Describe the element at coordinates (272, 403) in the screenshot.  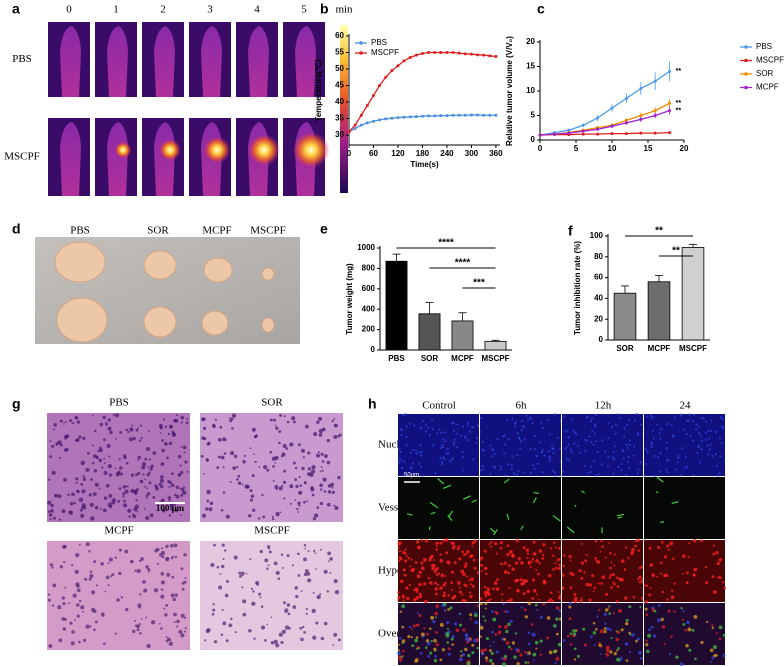
I see `tile-label: SOR` at that location.